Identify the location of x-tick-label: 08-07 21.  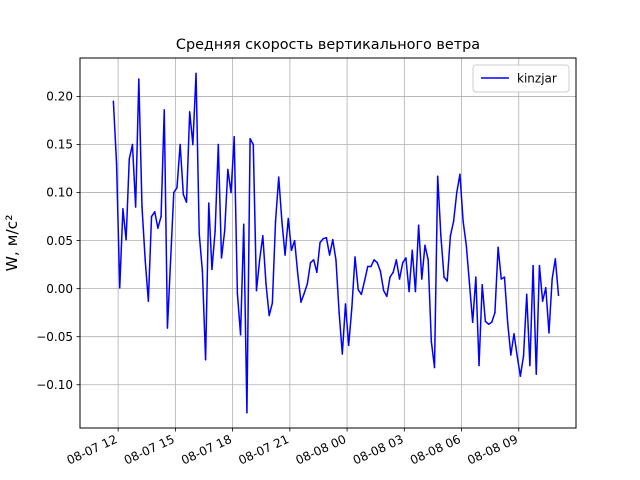
(263, 449).